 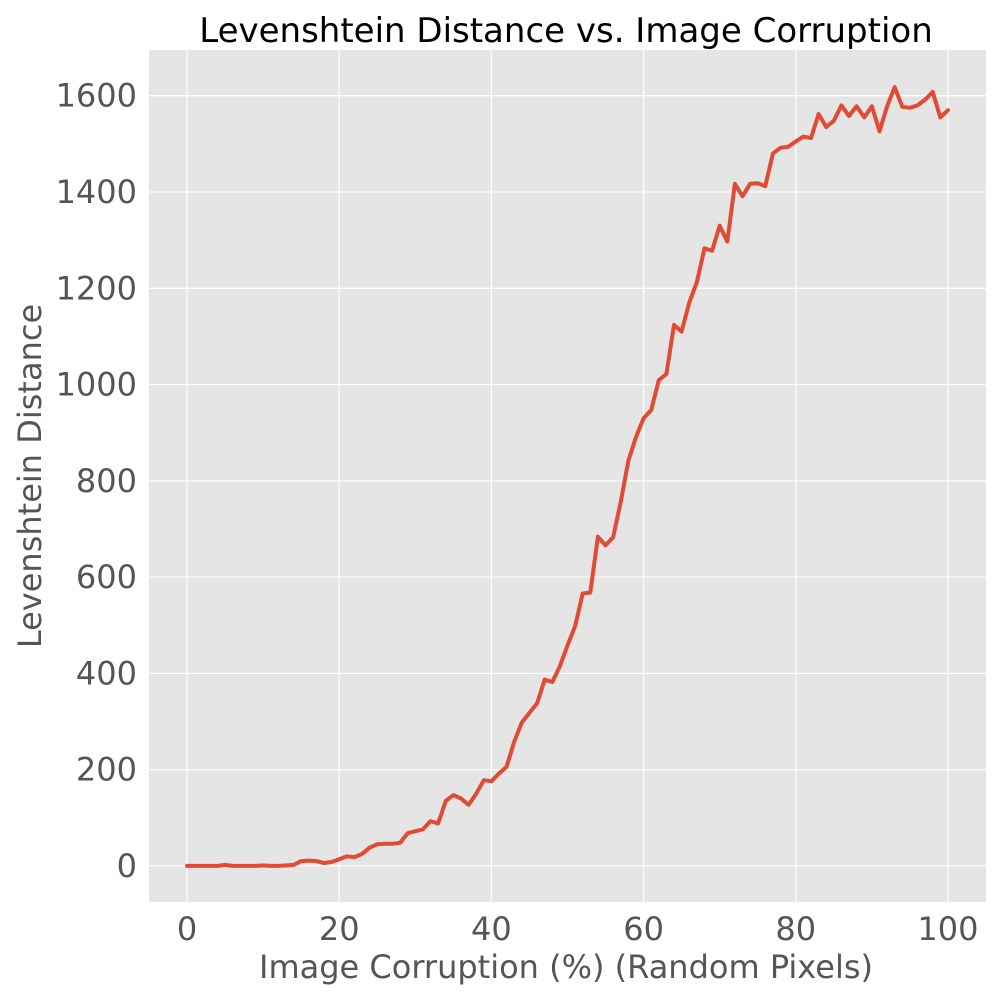 I want to click on y-tick-label: 400, so click(x=106, y=673).